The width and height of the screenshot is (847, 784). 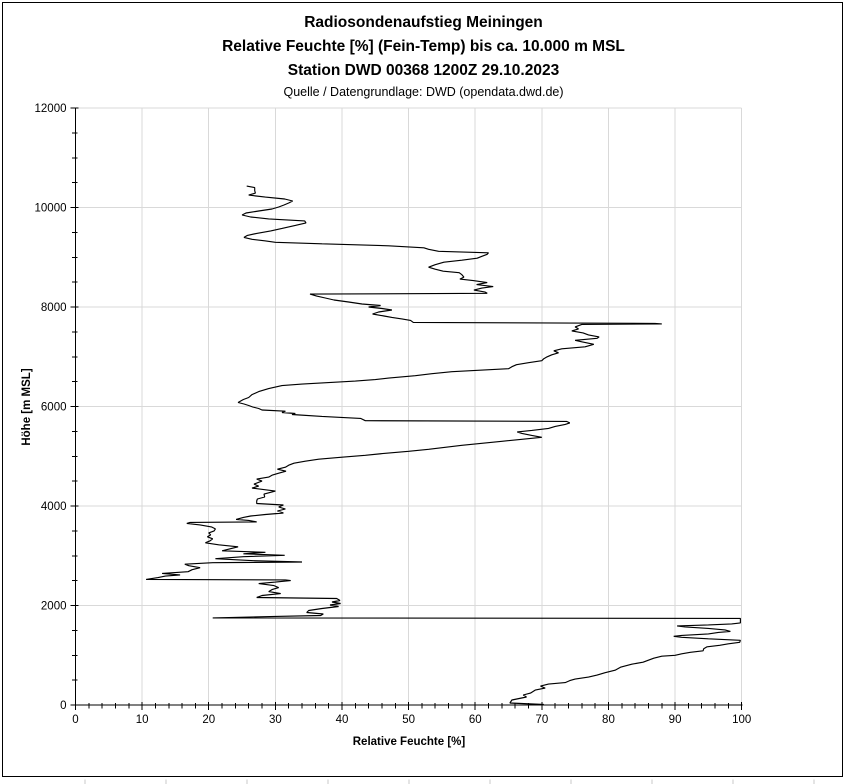 What do you see at coordinates (51, 209) in the screenshot?
I see `y-axis-tick-label: 10000` at bounding box center [51, 209].